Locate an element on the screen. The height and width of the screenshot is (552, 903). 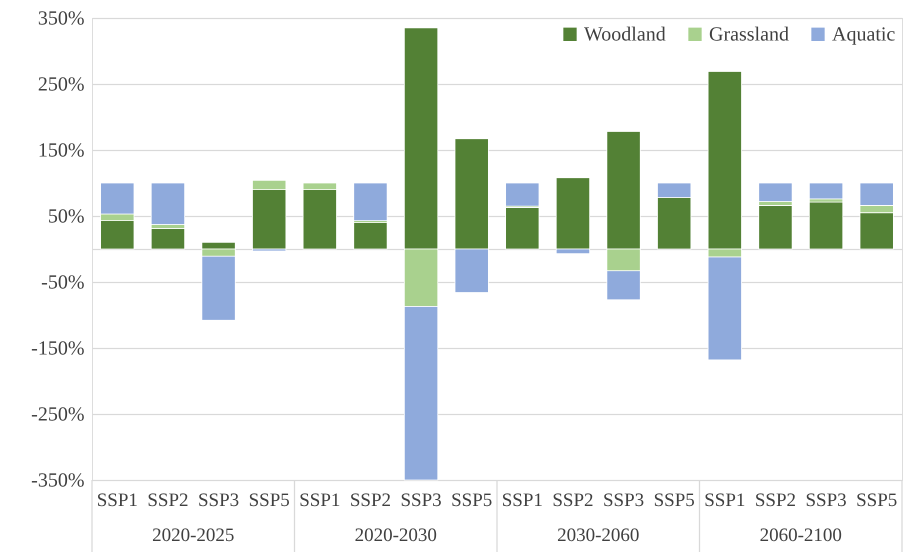
y-tick-label: 250% is located at coordinates (61, 85).